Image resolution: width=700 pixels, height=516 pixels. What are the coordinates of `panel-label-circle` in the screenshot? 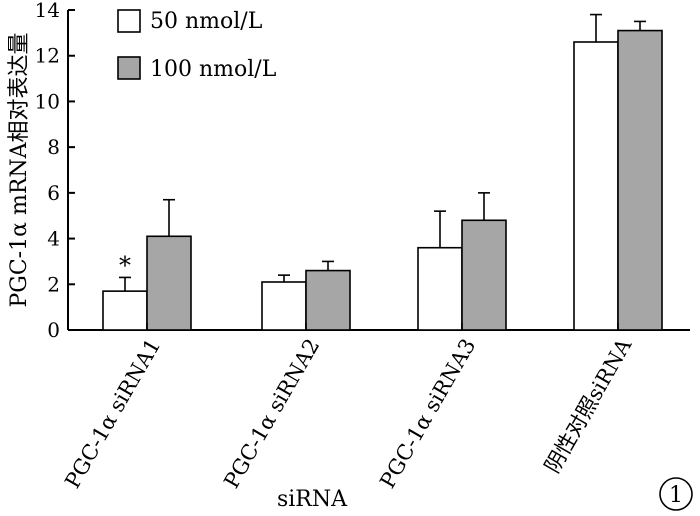 It's located at (676, 494).